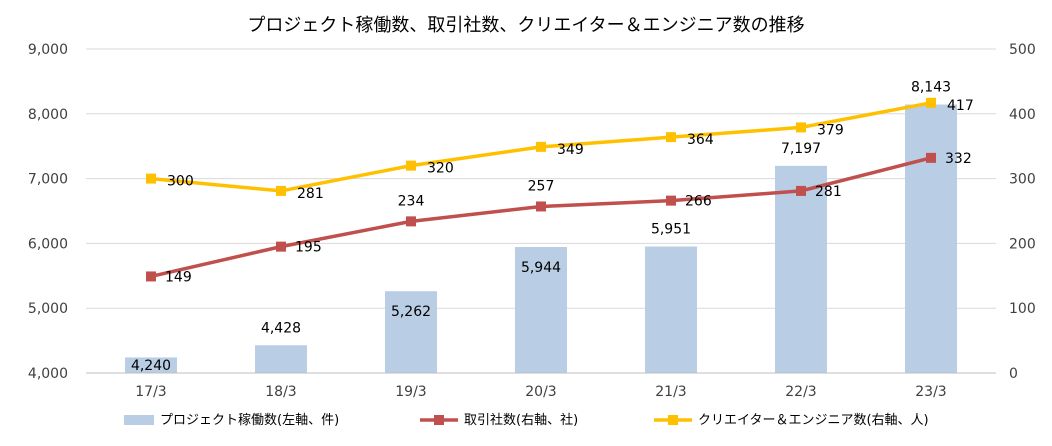  I want to click on left-axis-tick-label: 6,000, so click(48, 244).